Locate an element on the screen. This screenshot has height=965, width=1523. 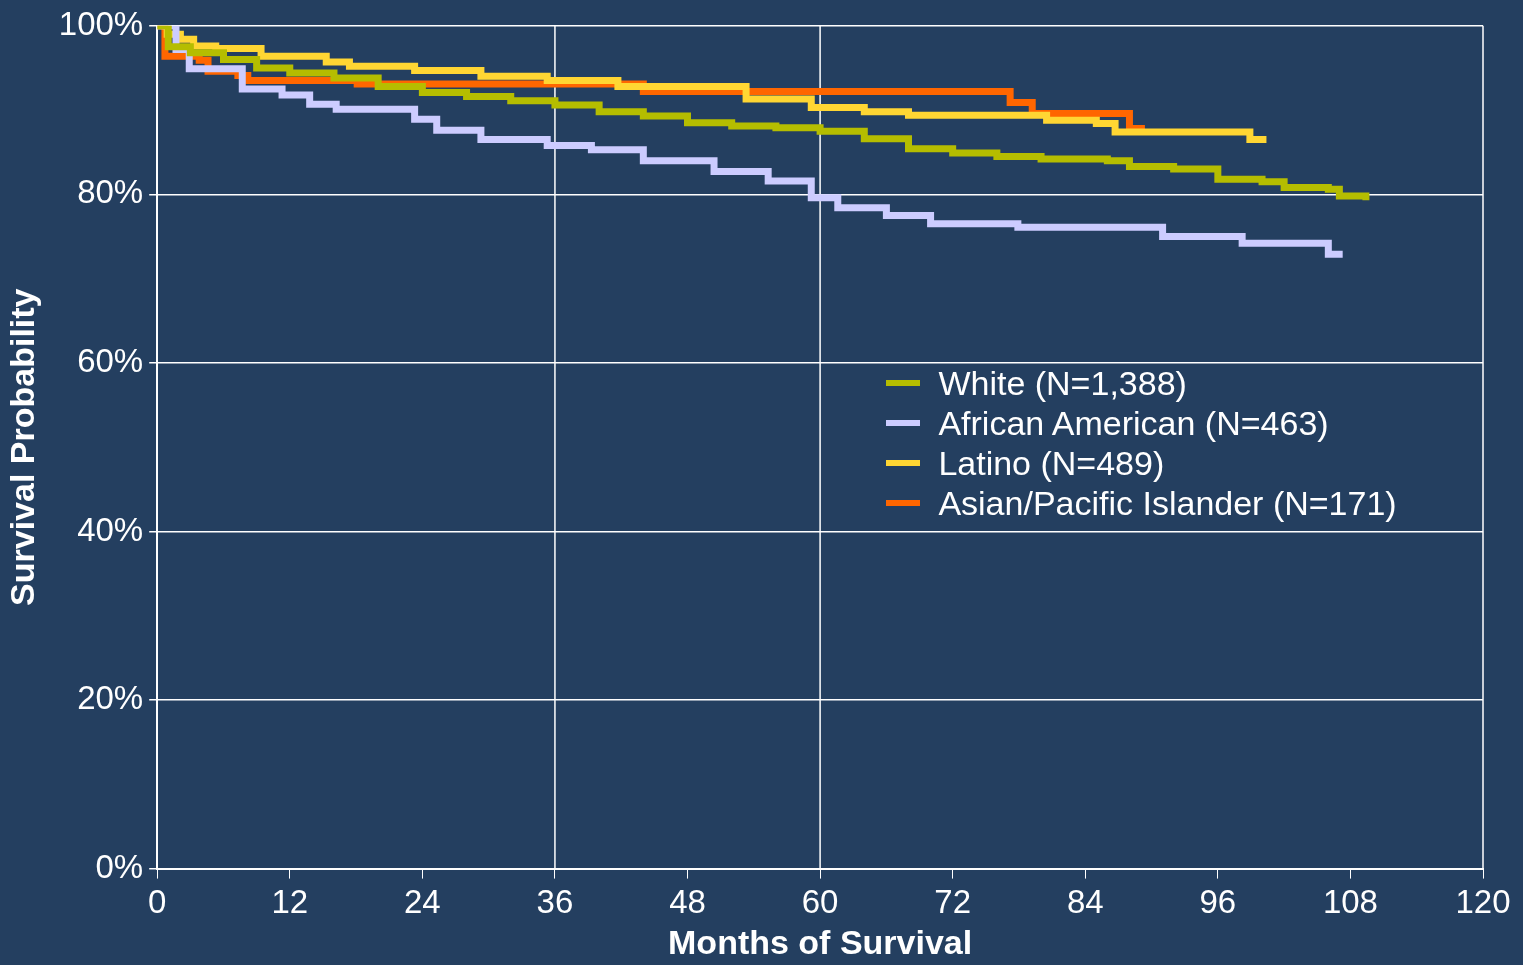
y-tick-label: 20% is located at coordinates (110, 698).